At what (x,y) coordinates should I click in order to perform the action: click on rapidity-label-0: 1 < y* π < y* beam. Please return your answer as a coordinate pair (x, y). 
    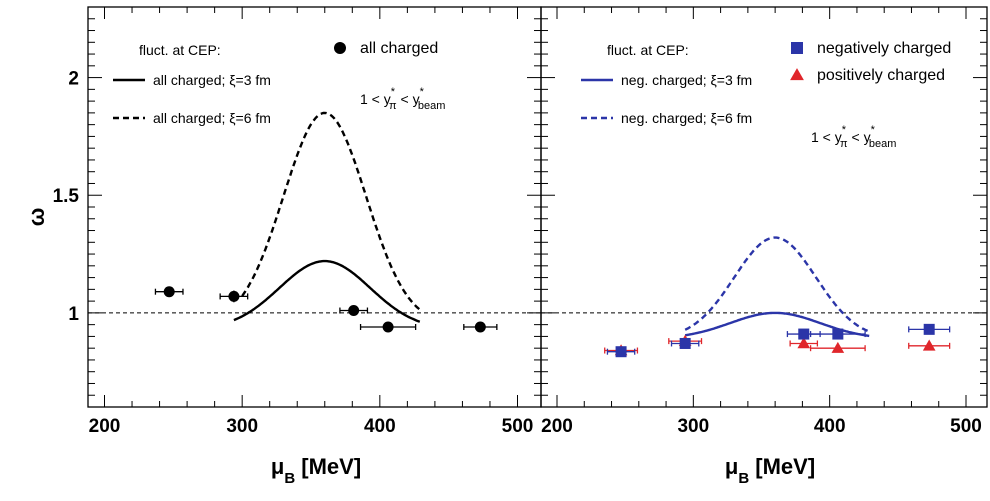
    Looking at the image, I should click on (402, 99).